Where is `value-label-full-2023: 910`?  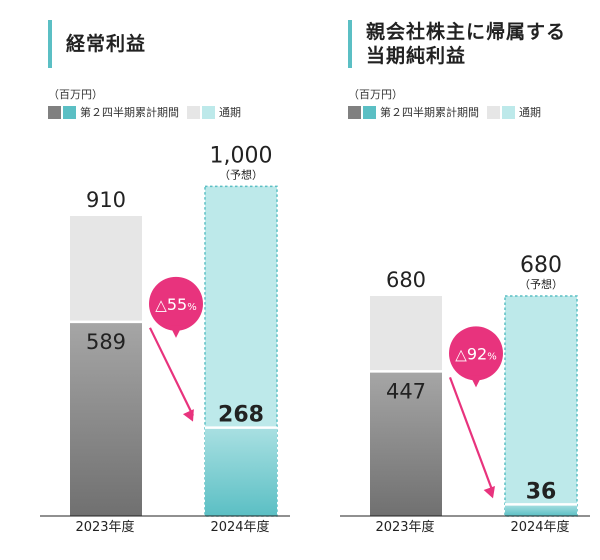 value-label-full-2023: 910 is located at coordinates (106, 200).